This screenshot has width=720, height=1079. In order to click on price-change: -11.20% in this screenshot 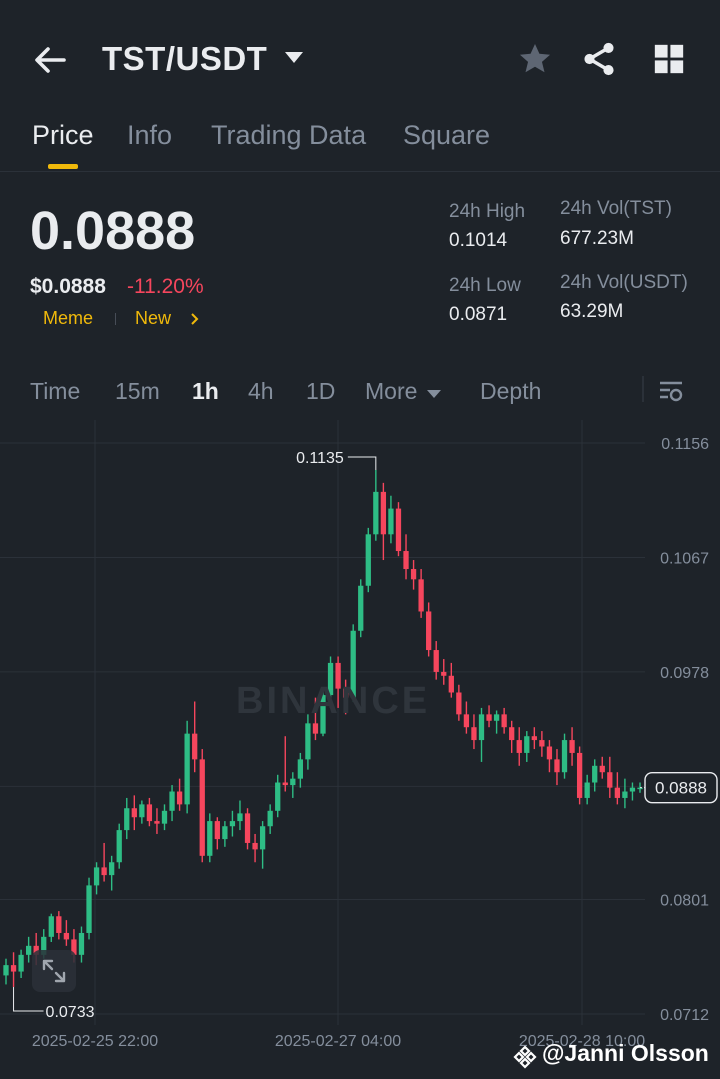, I will do `click(165, 286)`.